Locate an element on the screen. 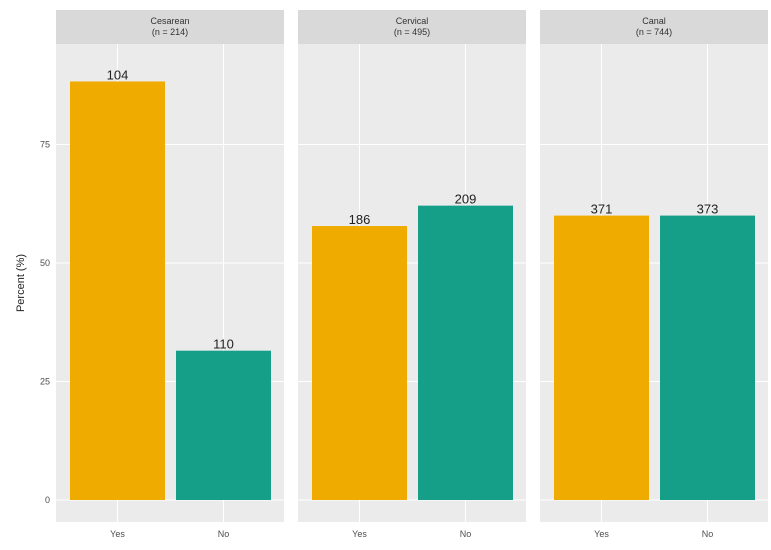  bar-count-label: 186 is located at coordinates (360, 219).